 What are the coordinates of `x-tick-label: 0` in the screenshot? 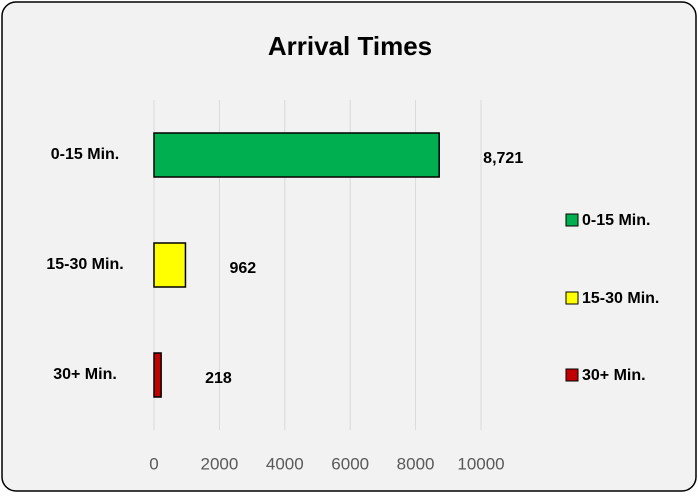 It's located at (153, 463).